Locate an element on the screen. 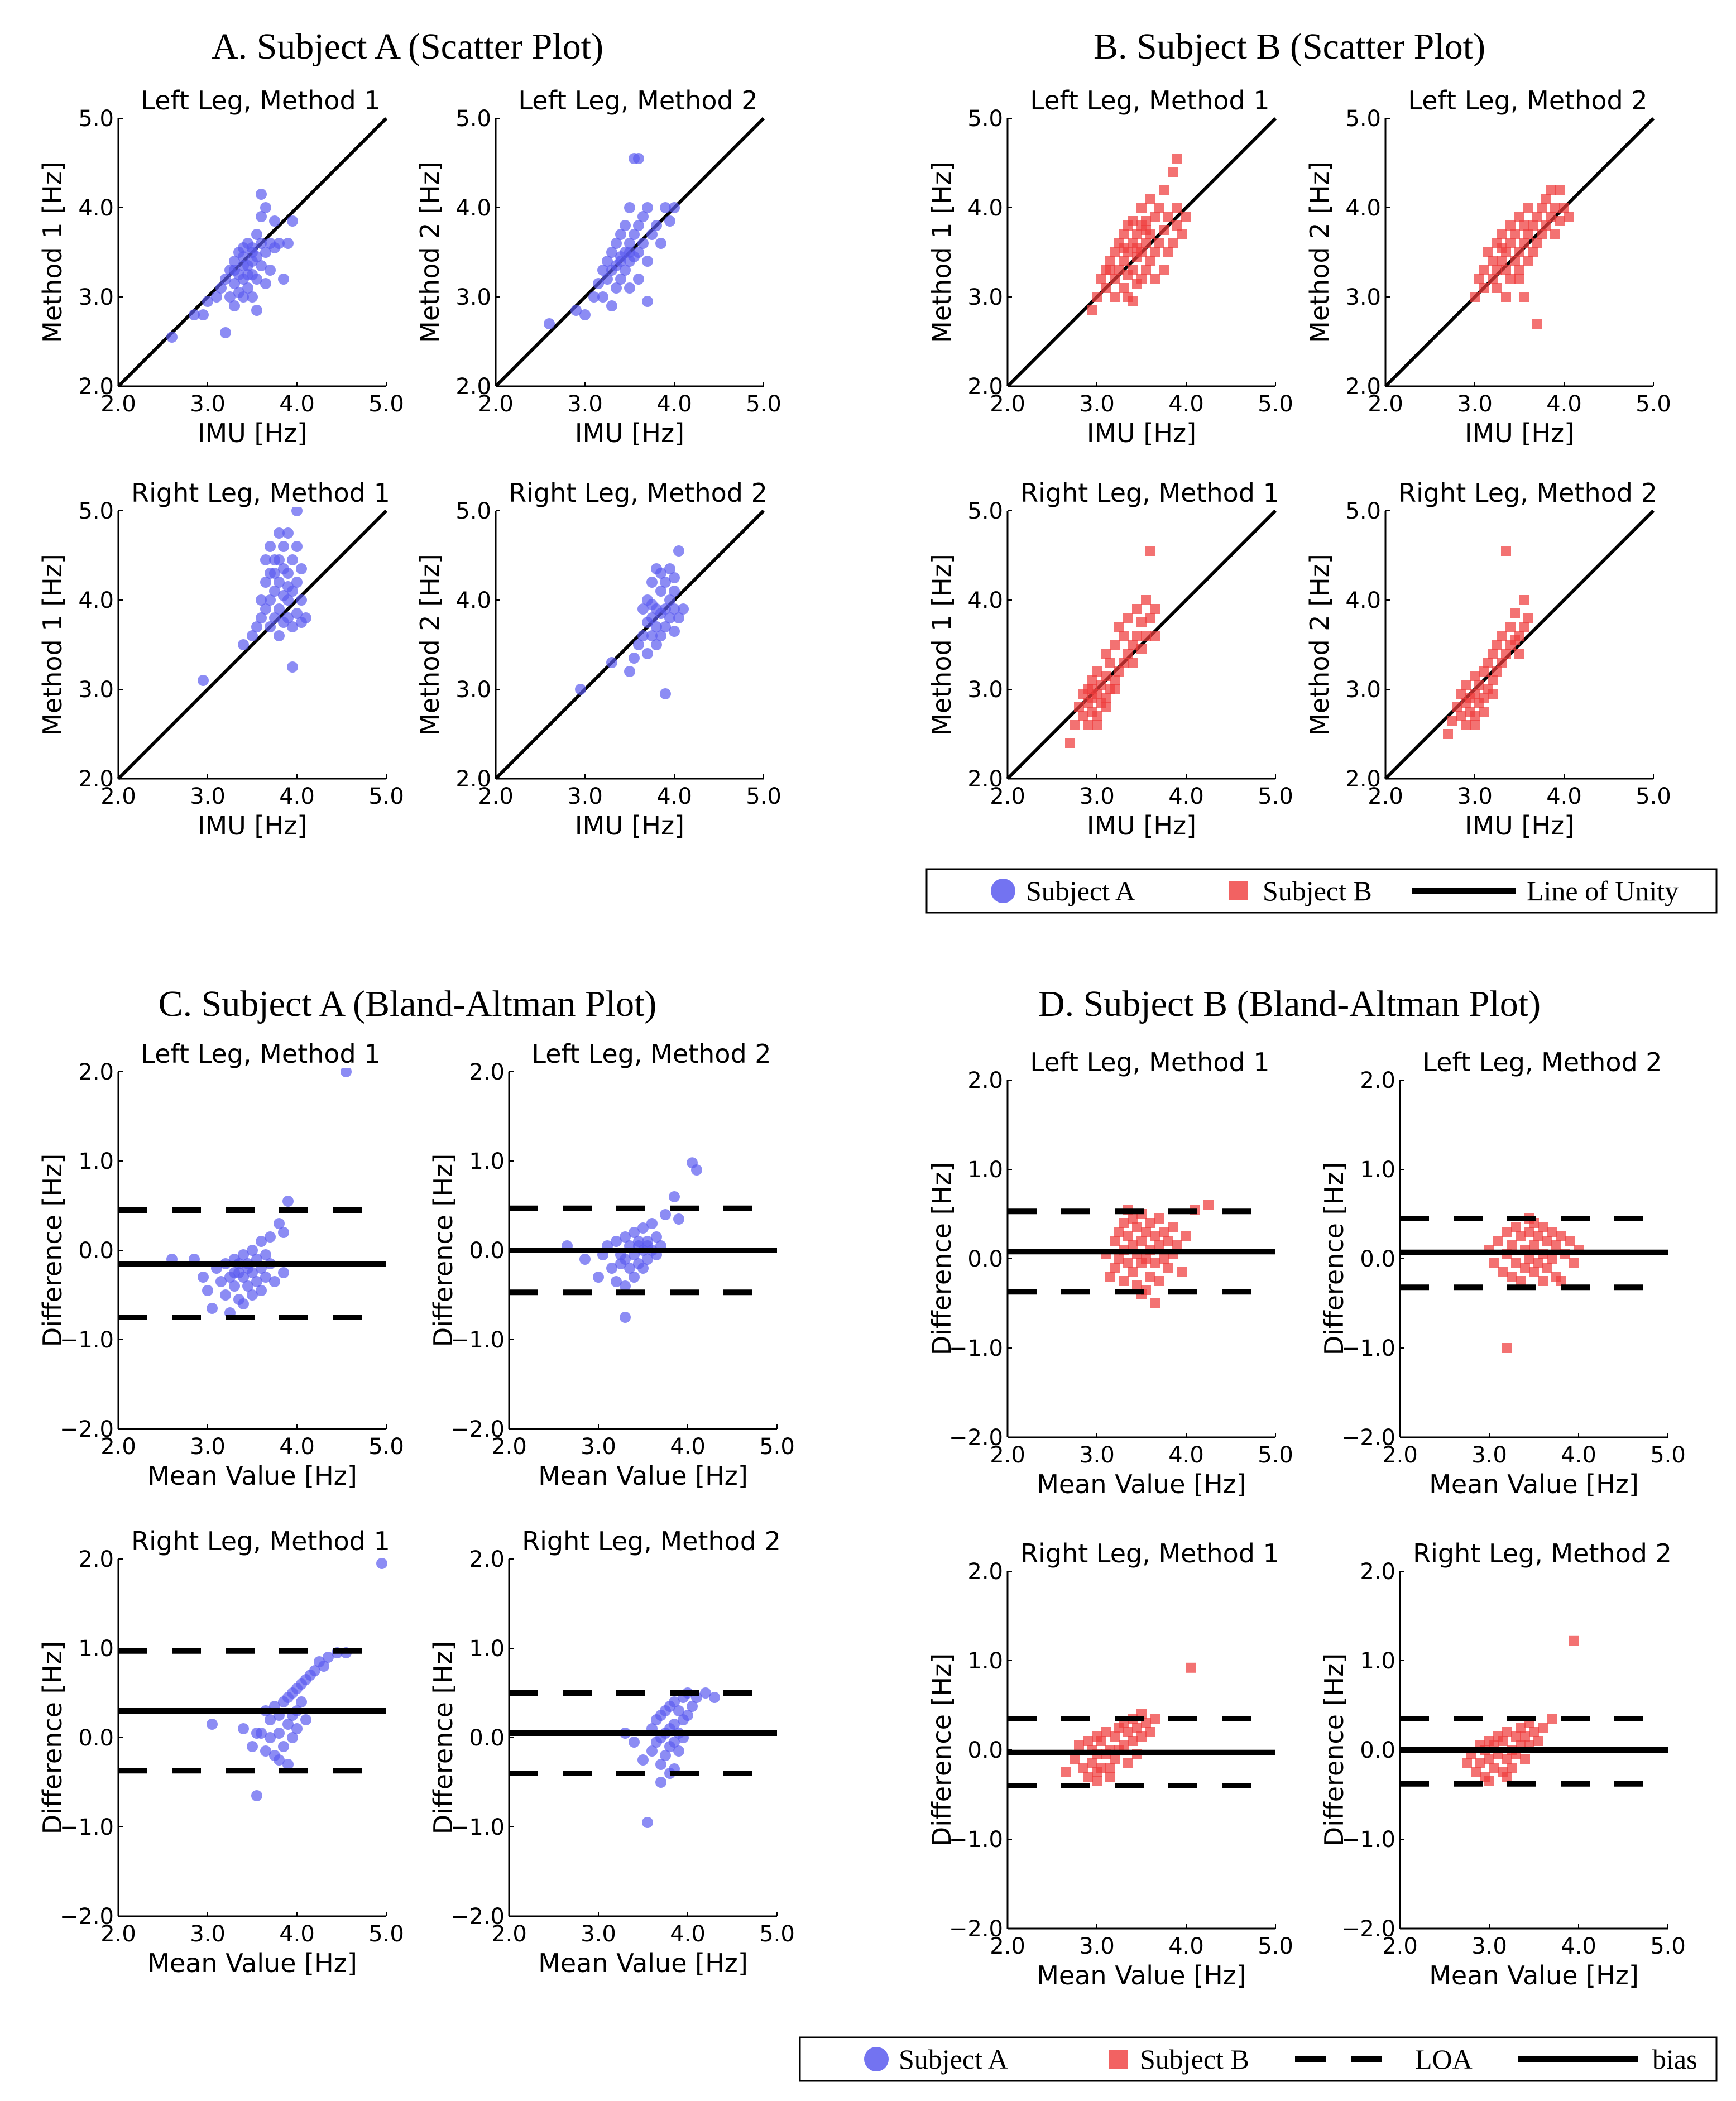  y-tick-label: −1.0 is located at coordinates (976, 1349).